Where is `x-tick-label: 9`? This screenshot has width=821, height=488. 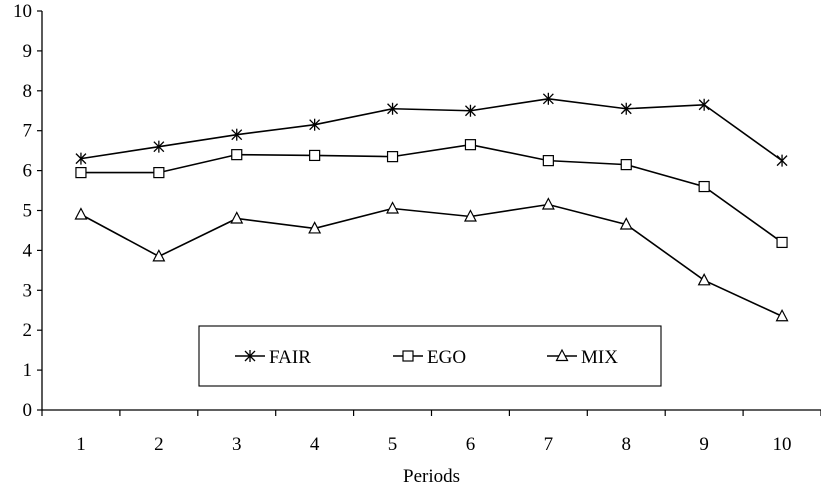 x-tick-label: 9 is located at coordinates (704, 444).